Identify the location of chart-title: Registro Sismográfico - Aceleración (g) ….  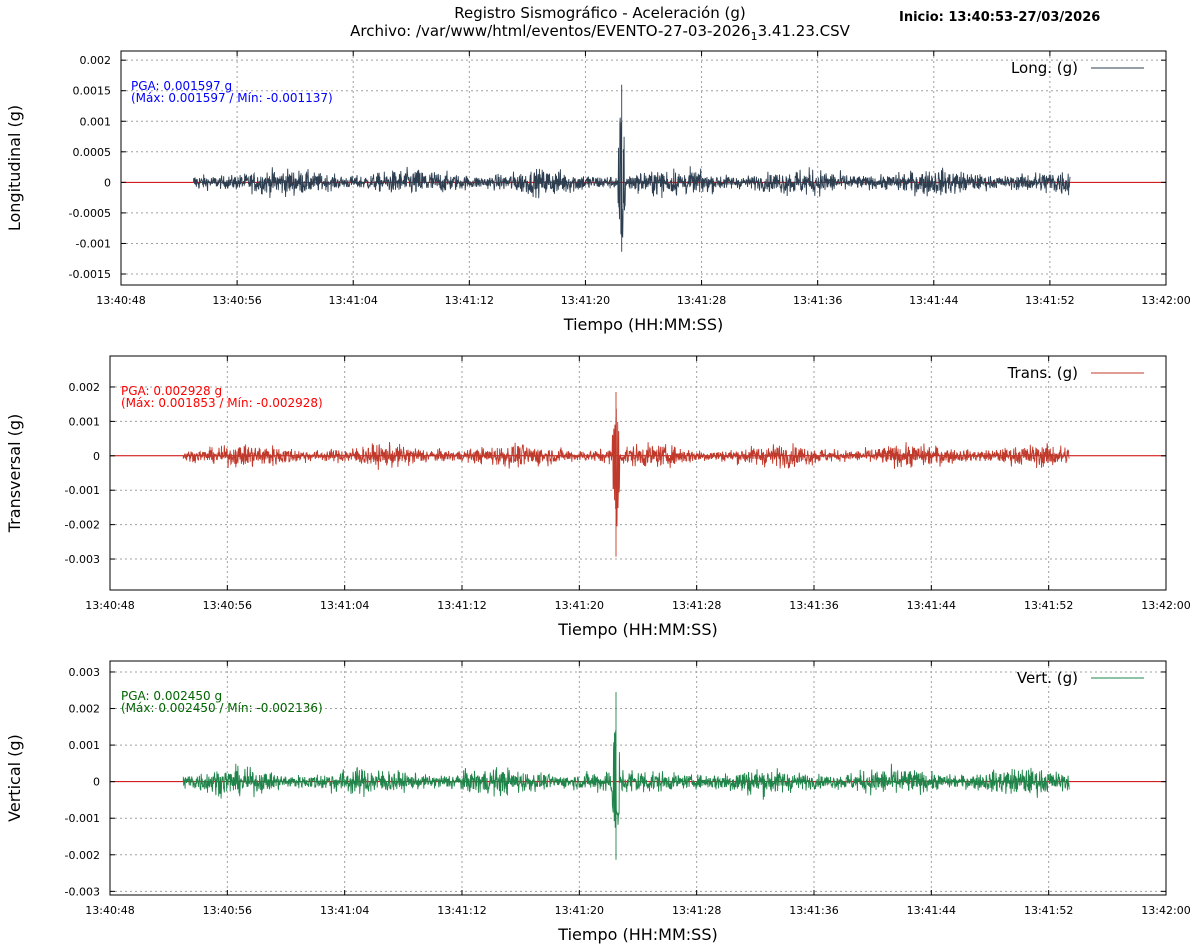
(600, 25).